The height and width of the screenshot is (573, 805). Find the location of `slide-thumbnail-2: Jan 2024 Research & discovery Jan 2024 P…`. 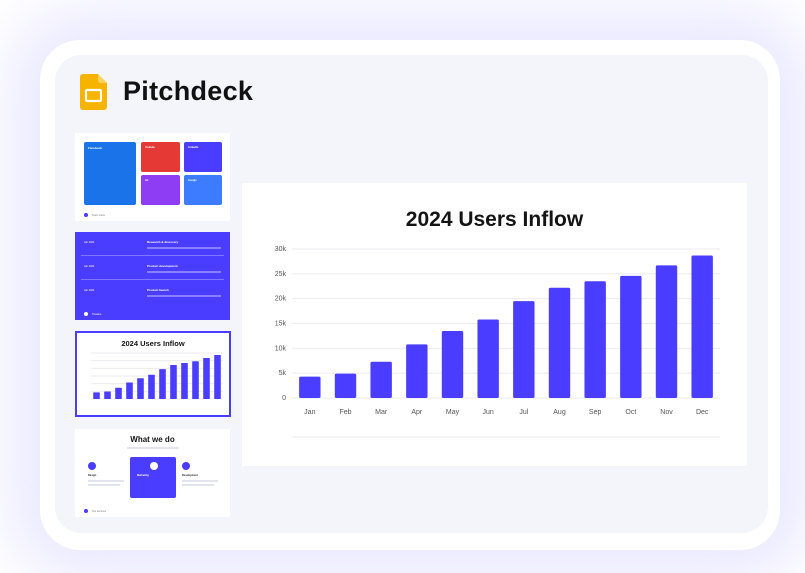

slide-thumbnail-2: Jan 2024 Research & discovery Jan 2024 P… is located at coordinates (152, 276).